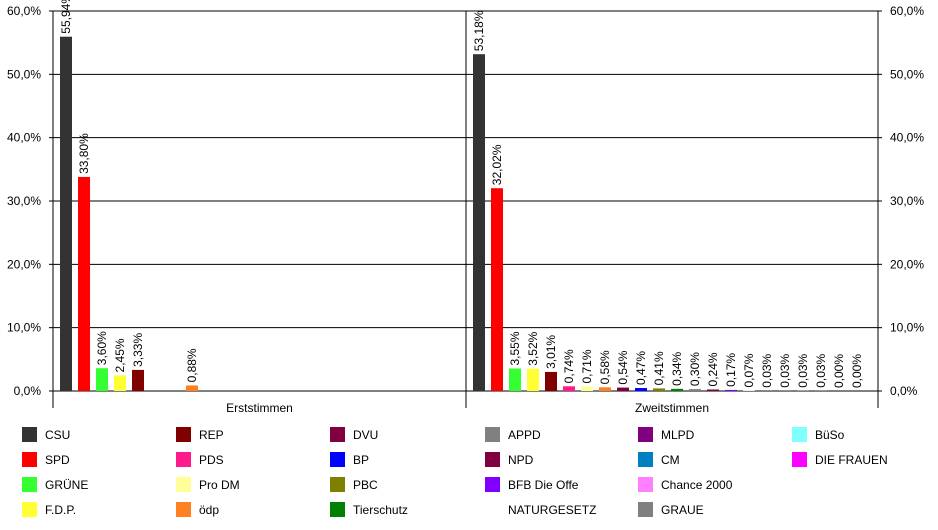 This screenshot has height=530, width=938. What do you see at coordinates (830, 435) in the screenshot?
I see `legend-label: BüSo` at bounding box center [830, 435].